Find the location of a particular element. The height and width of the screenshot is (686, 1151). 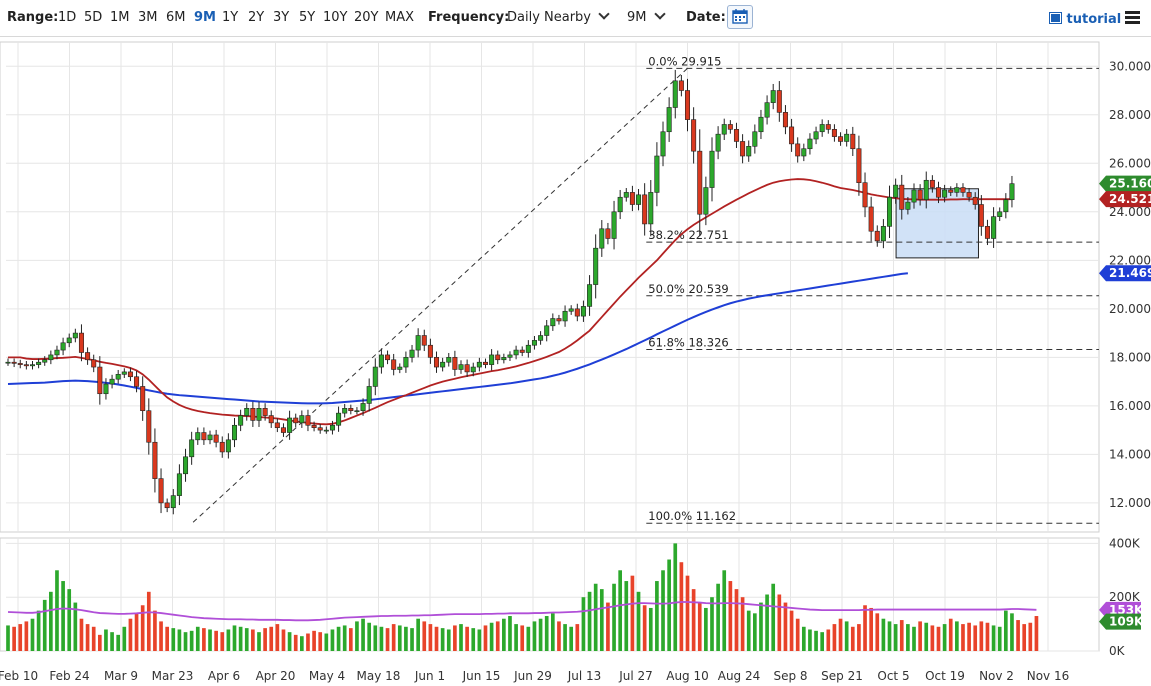

range-button-1y: 1Y is located at coordinates (230, 17).